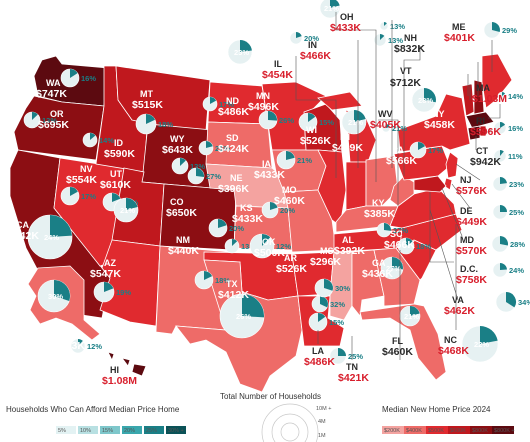 The height and width of the screenshot is (442, 530). Describe the element at coordinates (397, 341) in the screenshot. I see `label-abbr-FL: FL` at that location.